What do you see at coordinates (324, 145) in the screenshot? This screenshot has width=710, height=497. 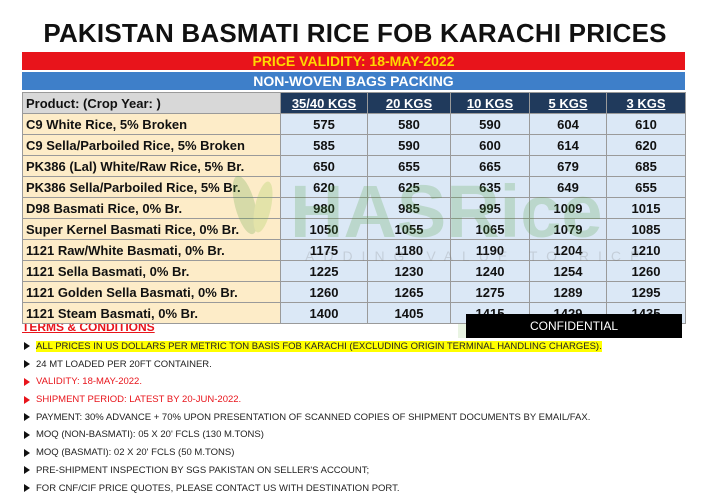 I see `price-cell: 585` at bounding box center [324, 145].